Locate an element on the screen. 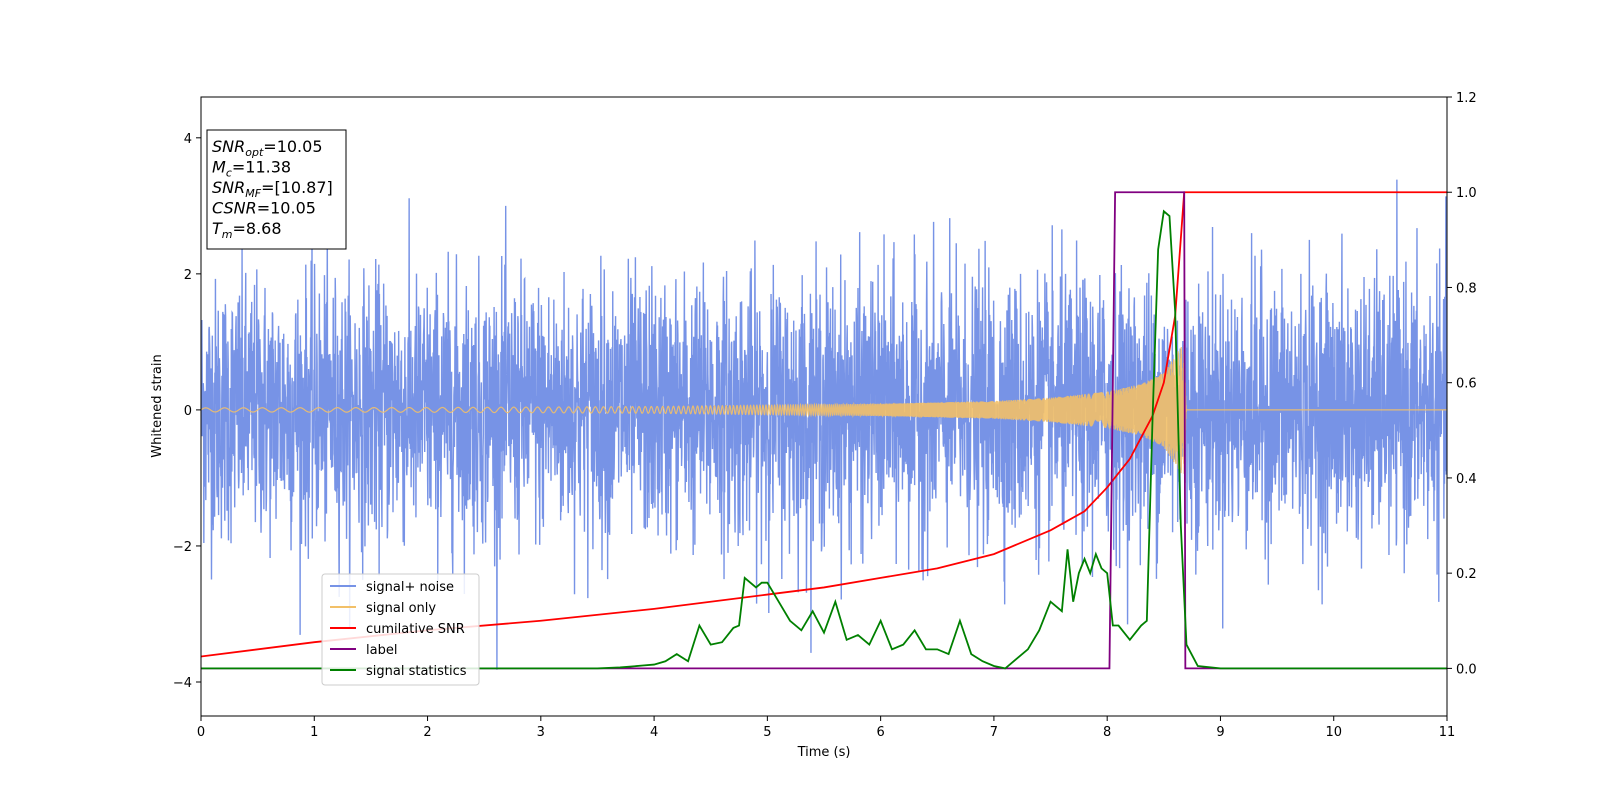  info-box-frame is located at coordinates (276, 189).